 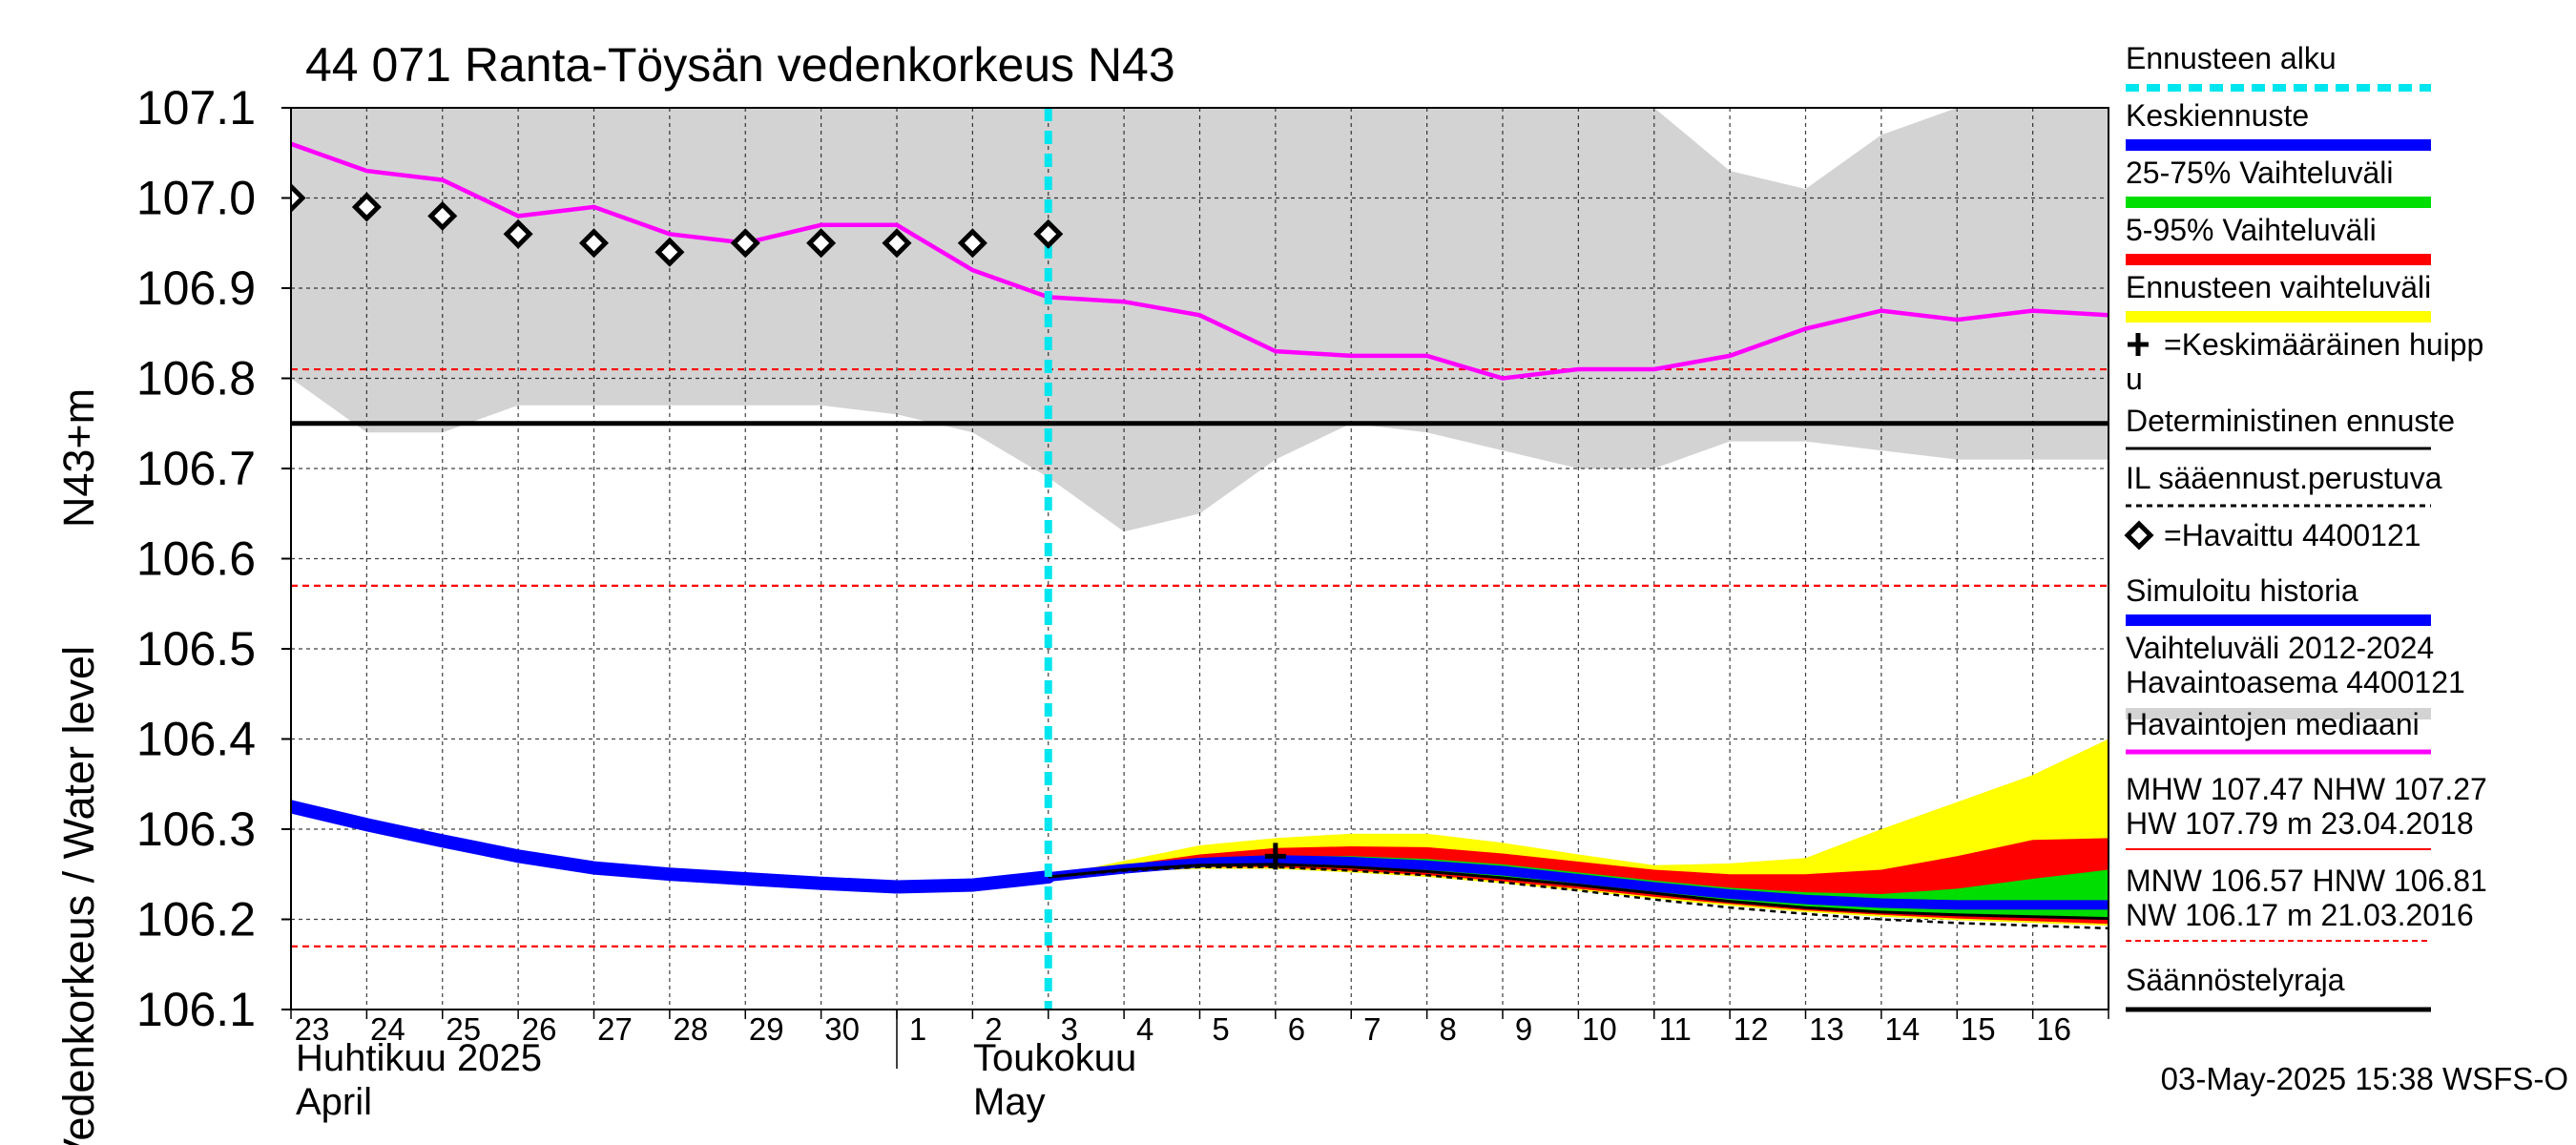 What do you see at coordinates (2217, 116) in the screenshot?
I see `legend-label: Keskiennuste` at bounding box center [2217, 116].